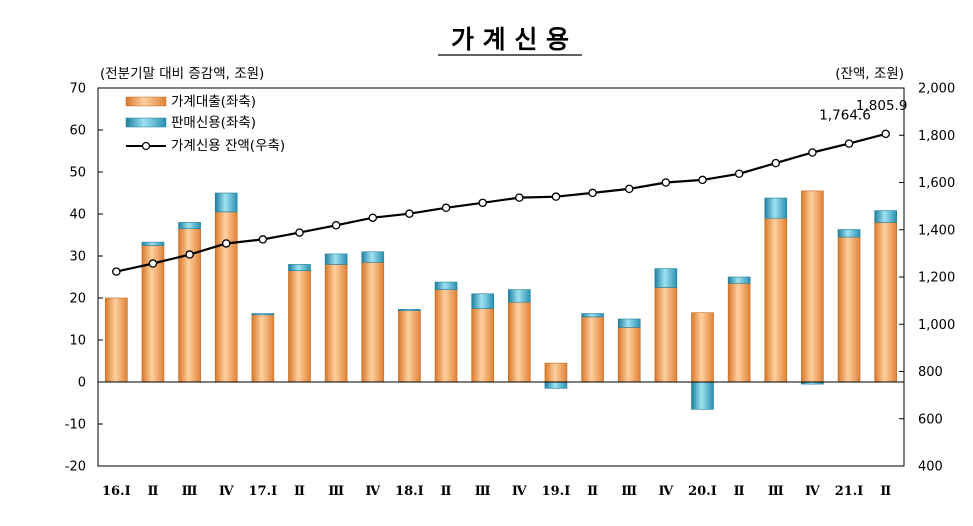 Image resolution: width=973 pixels, height=526 pixels. I want to click on right-tick-label: 800, so click(930, 372).